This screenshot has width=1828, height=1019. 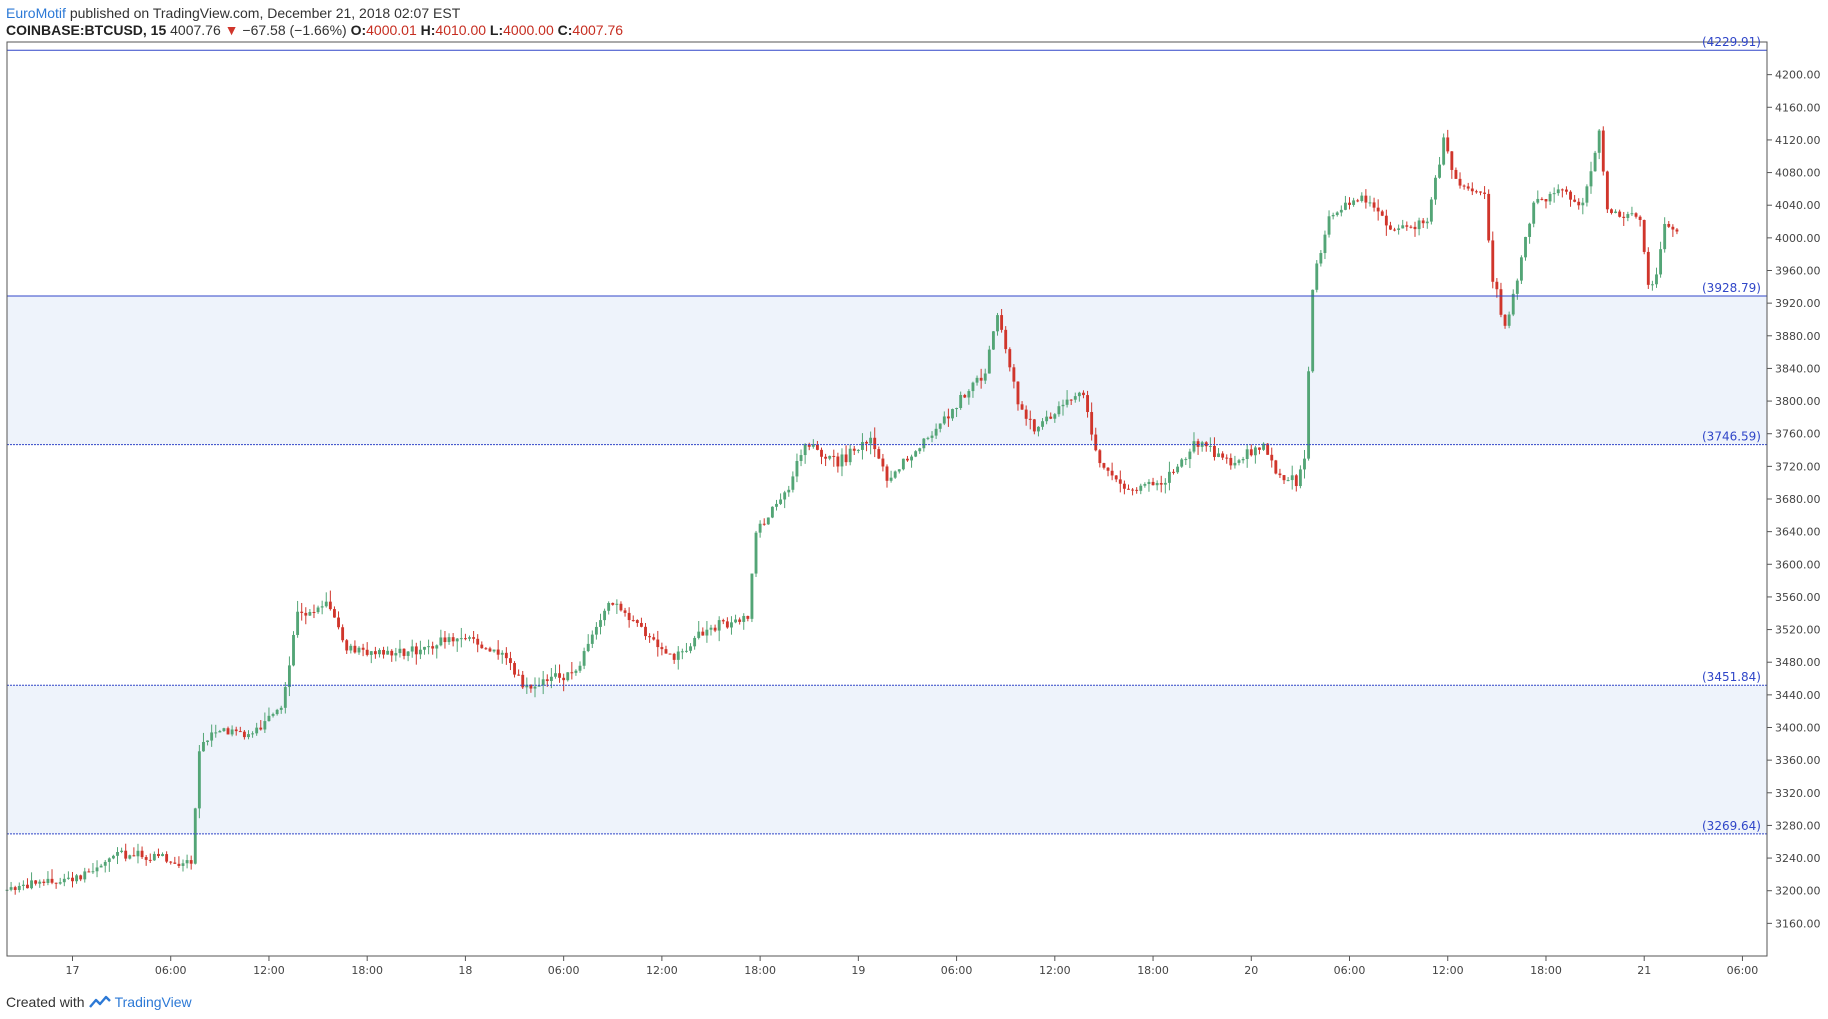 I want to click on high-value: 4010.00, so click(x=461, y=30).